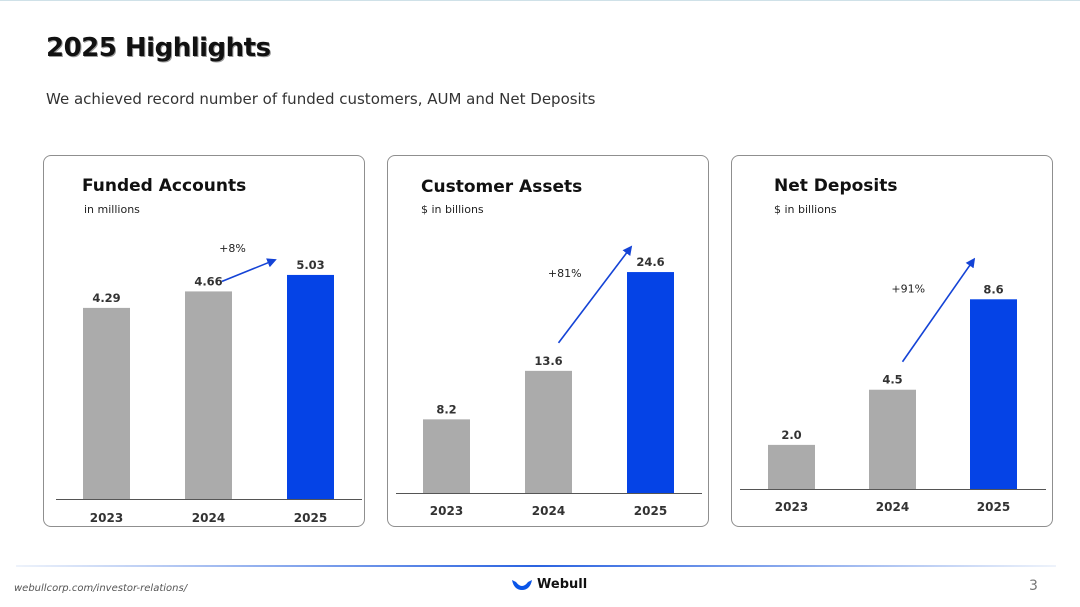 This screenshot has height=607, width=1080. What do you see at coordinates (836, 186) in the screenshot?
I see `chart-title: Net Deposits` at bounding box center [836, 186].